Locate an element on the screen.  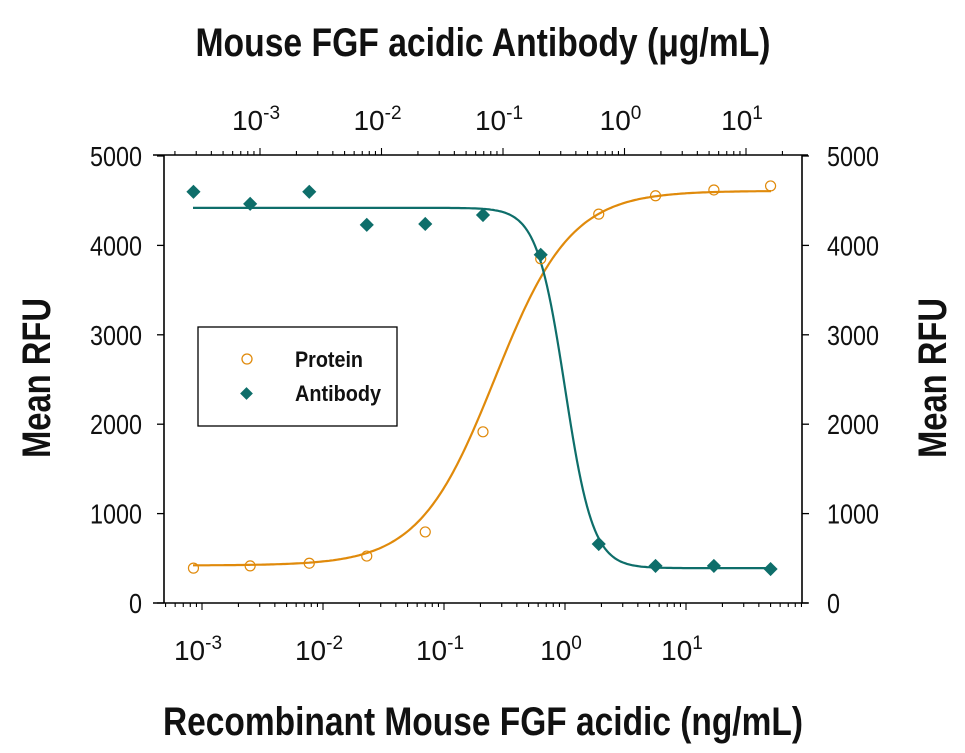
top-x-ticks: 10-3 10-2 10-1 100 101 is located at coordinates (478, 129).